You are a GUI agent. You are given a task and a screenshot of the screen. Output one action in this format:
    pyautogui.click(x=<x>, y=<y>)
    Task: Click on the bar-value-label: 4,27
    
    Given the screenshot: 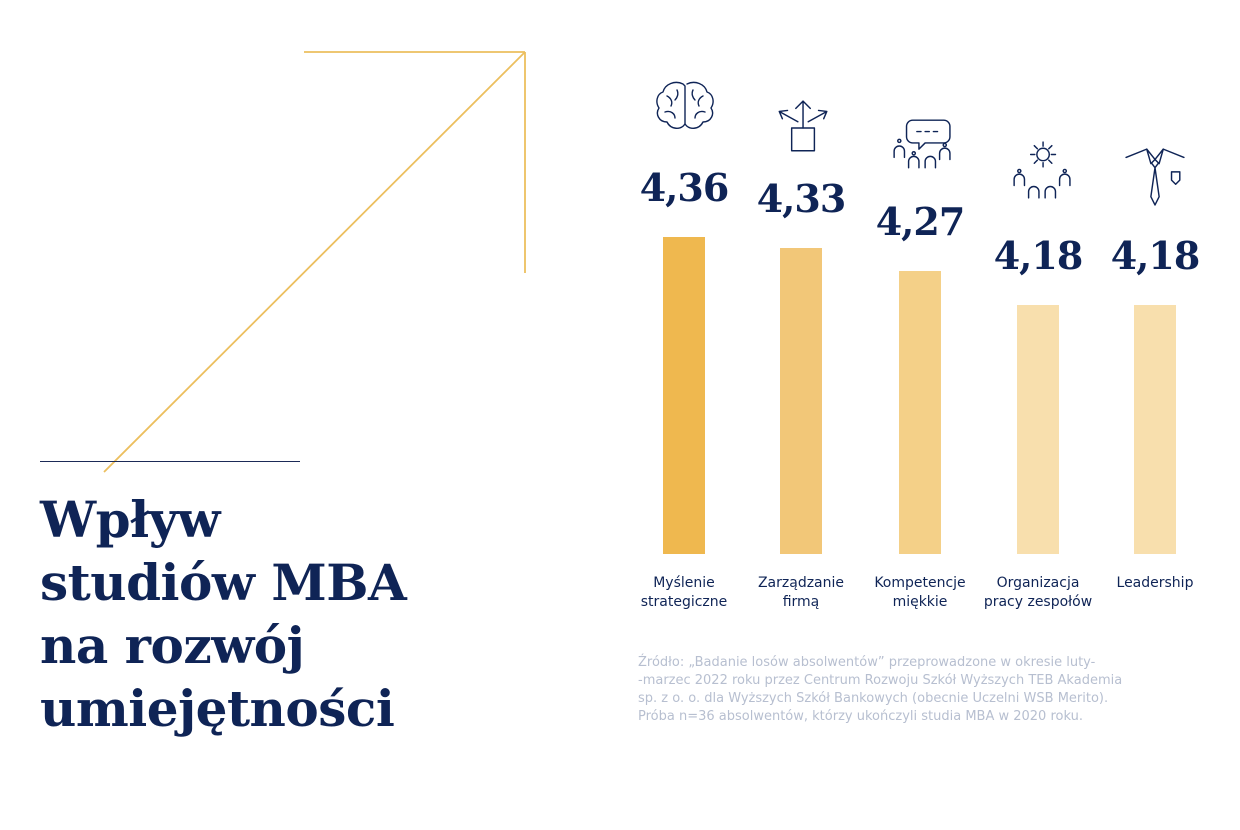 What is the action you would take?
    pyautogui.click(x=920, y=221)
    